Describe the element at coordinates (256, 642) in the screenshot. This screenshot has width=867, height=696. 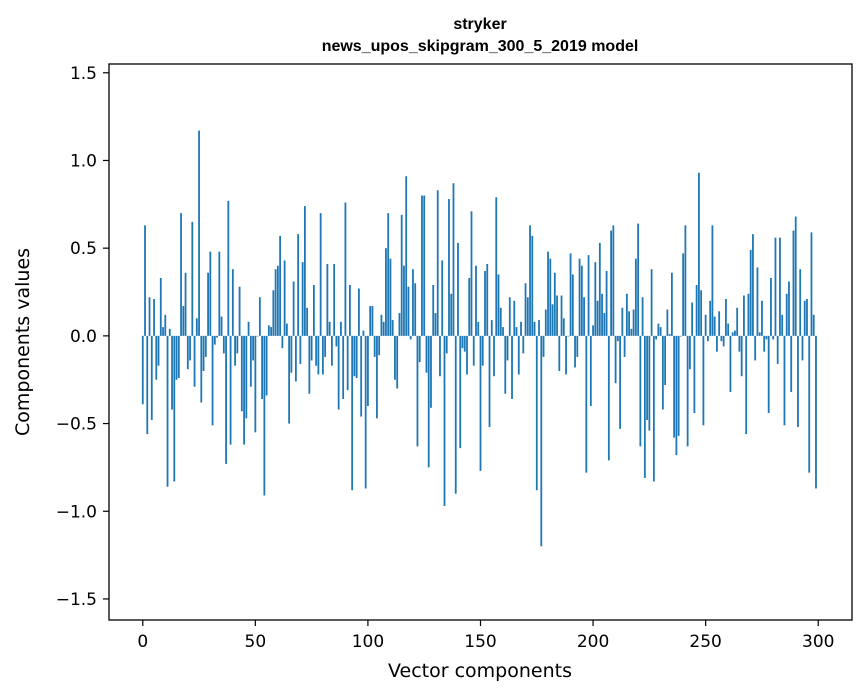
I see `x-tick-label: 50` at that location.